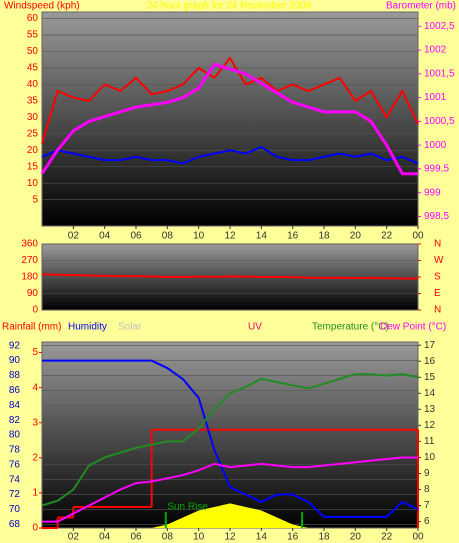  Describe the element at coordinates (33, 51) in the screenshot. I see `yticks-label: 50` at that location.